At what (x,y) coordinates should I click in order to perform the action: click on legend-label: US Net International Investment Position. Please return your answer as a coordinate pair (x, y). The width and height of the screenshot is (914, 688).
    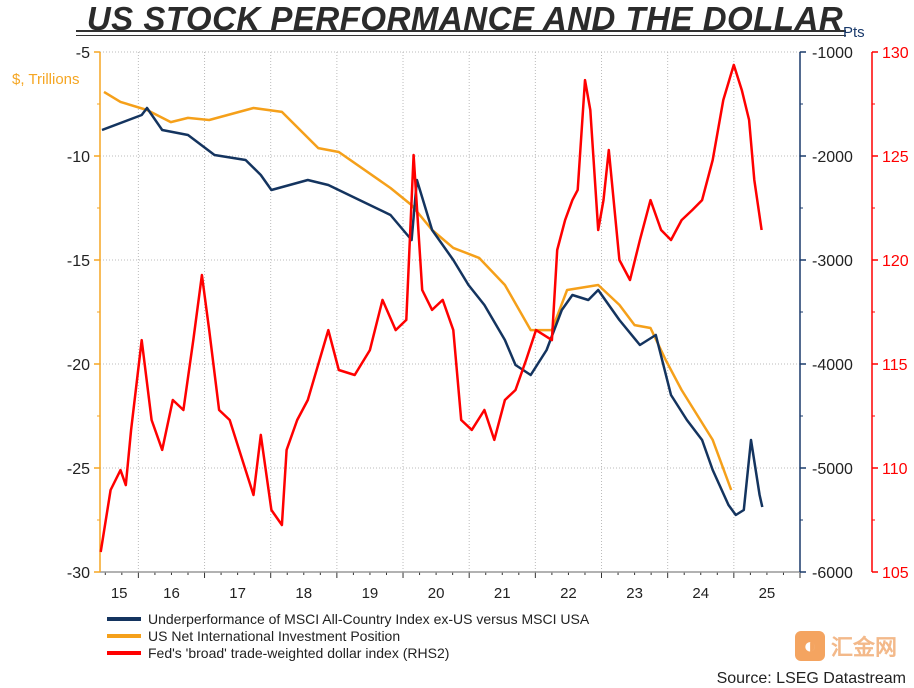
    Looking at the image, I should click on (274, 636).